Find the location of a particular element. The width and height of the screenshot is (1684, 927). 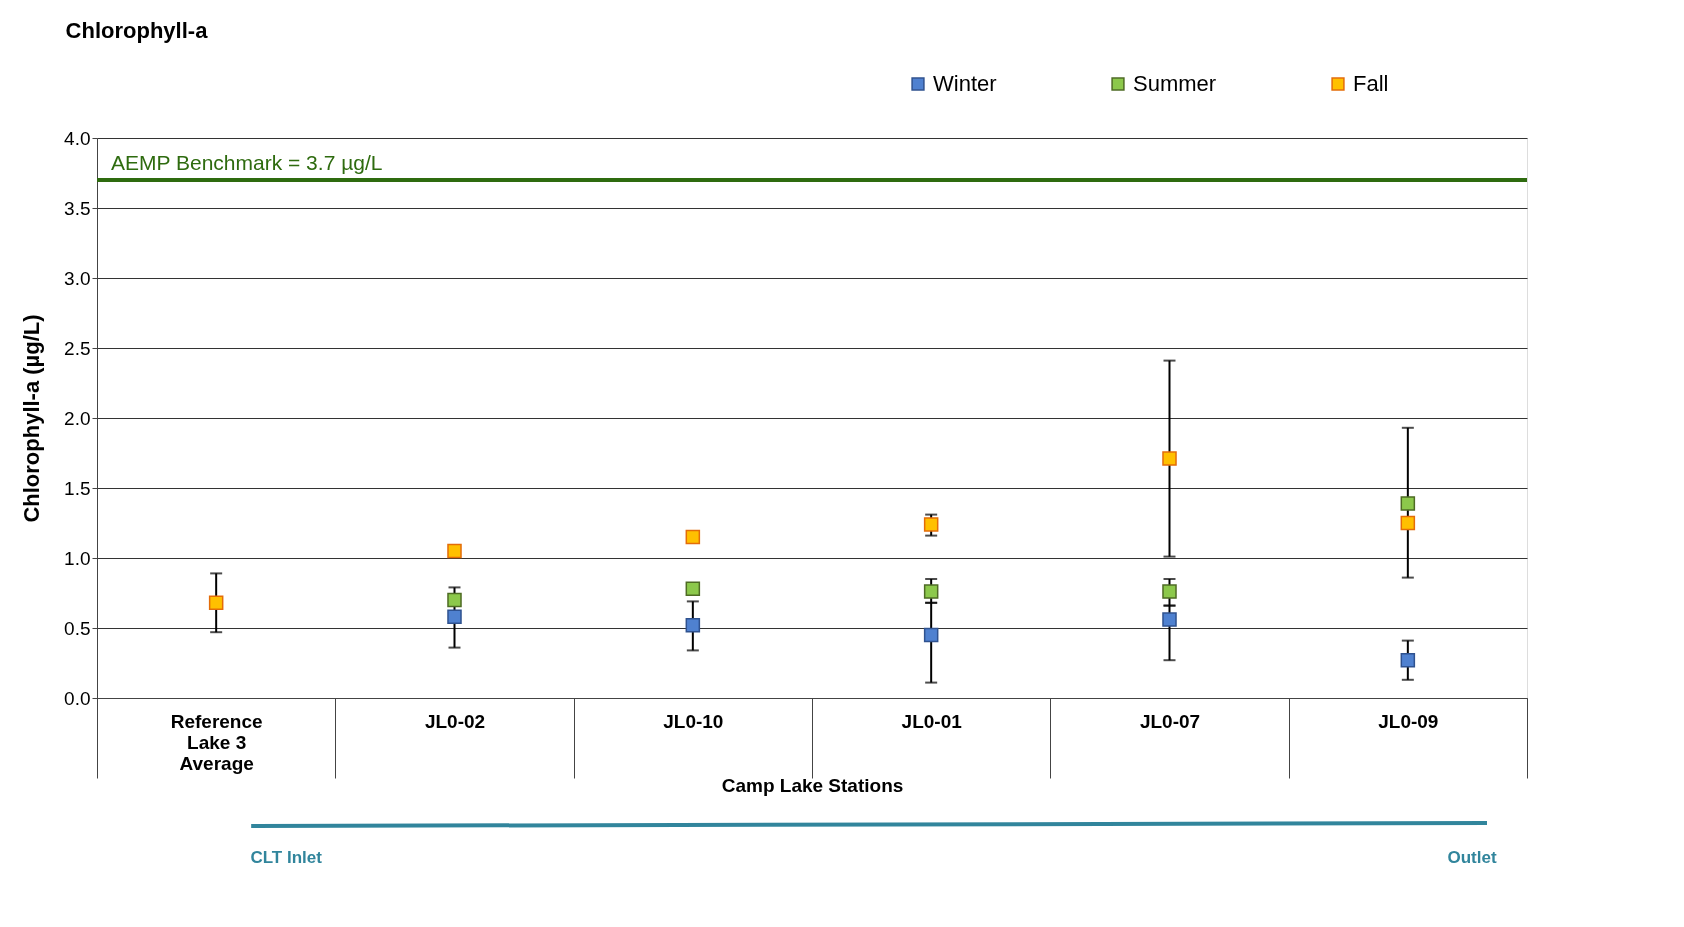

legend-label: Summer is located at coordinates (1175, 83).